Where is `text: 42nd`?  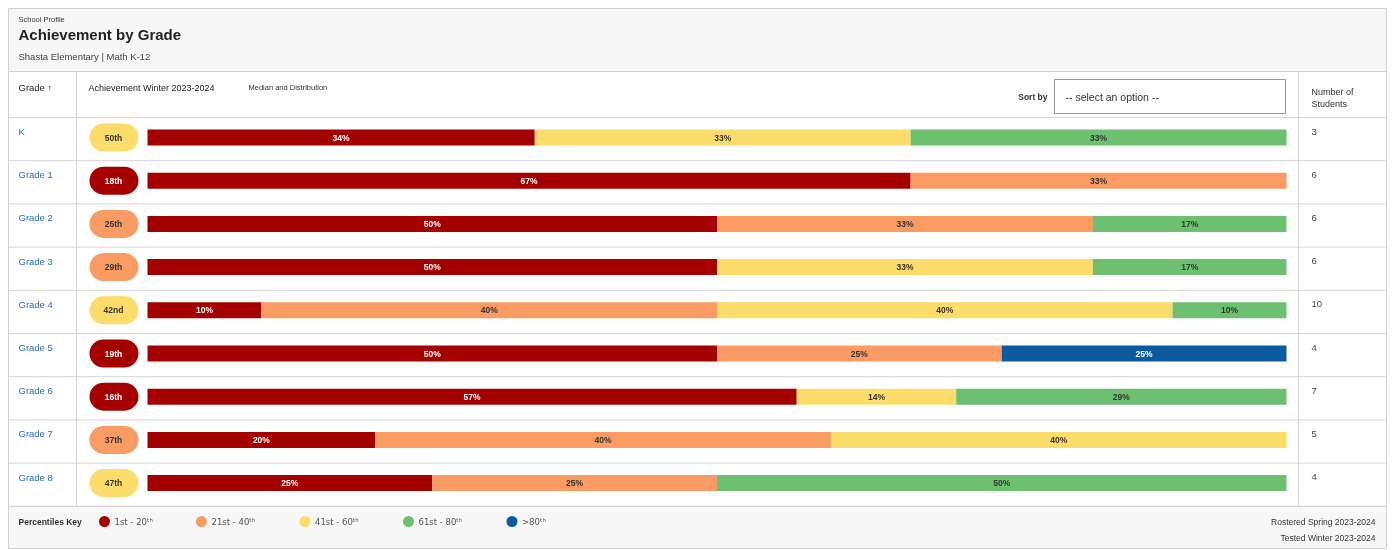
text: 42nd is located at coordinates (113, 310).